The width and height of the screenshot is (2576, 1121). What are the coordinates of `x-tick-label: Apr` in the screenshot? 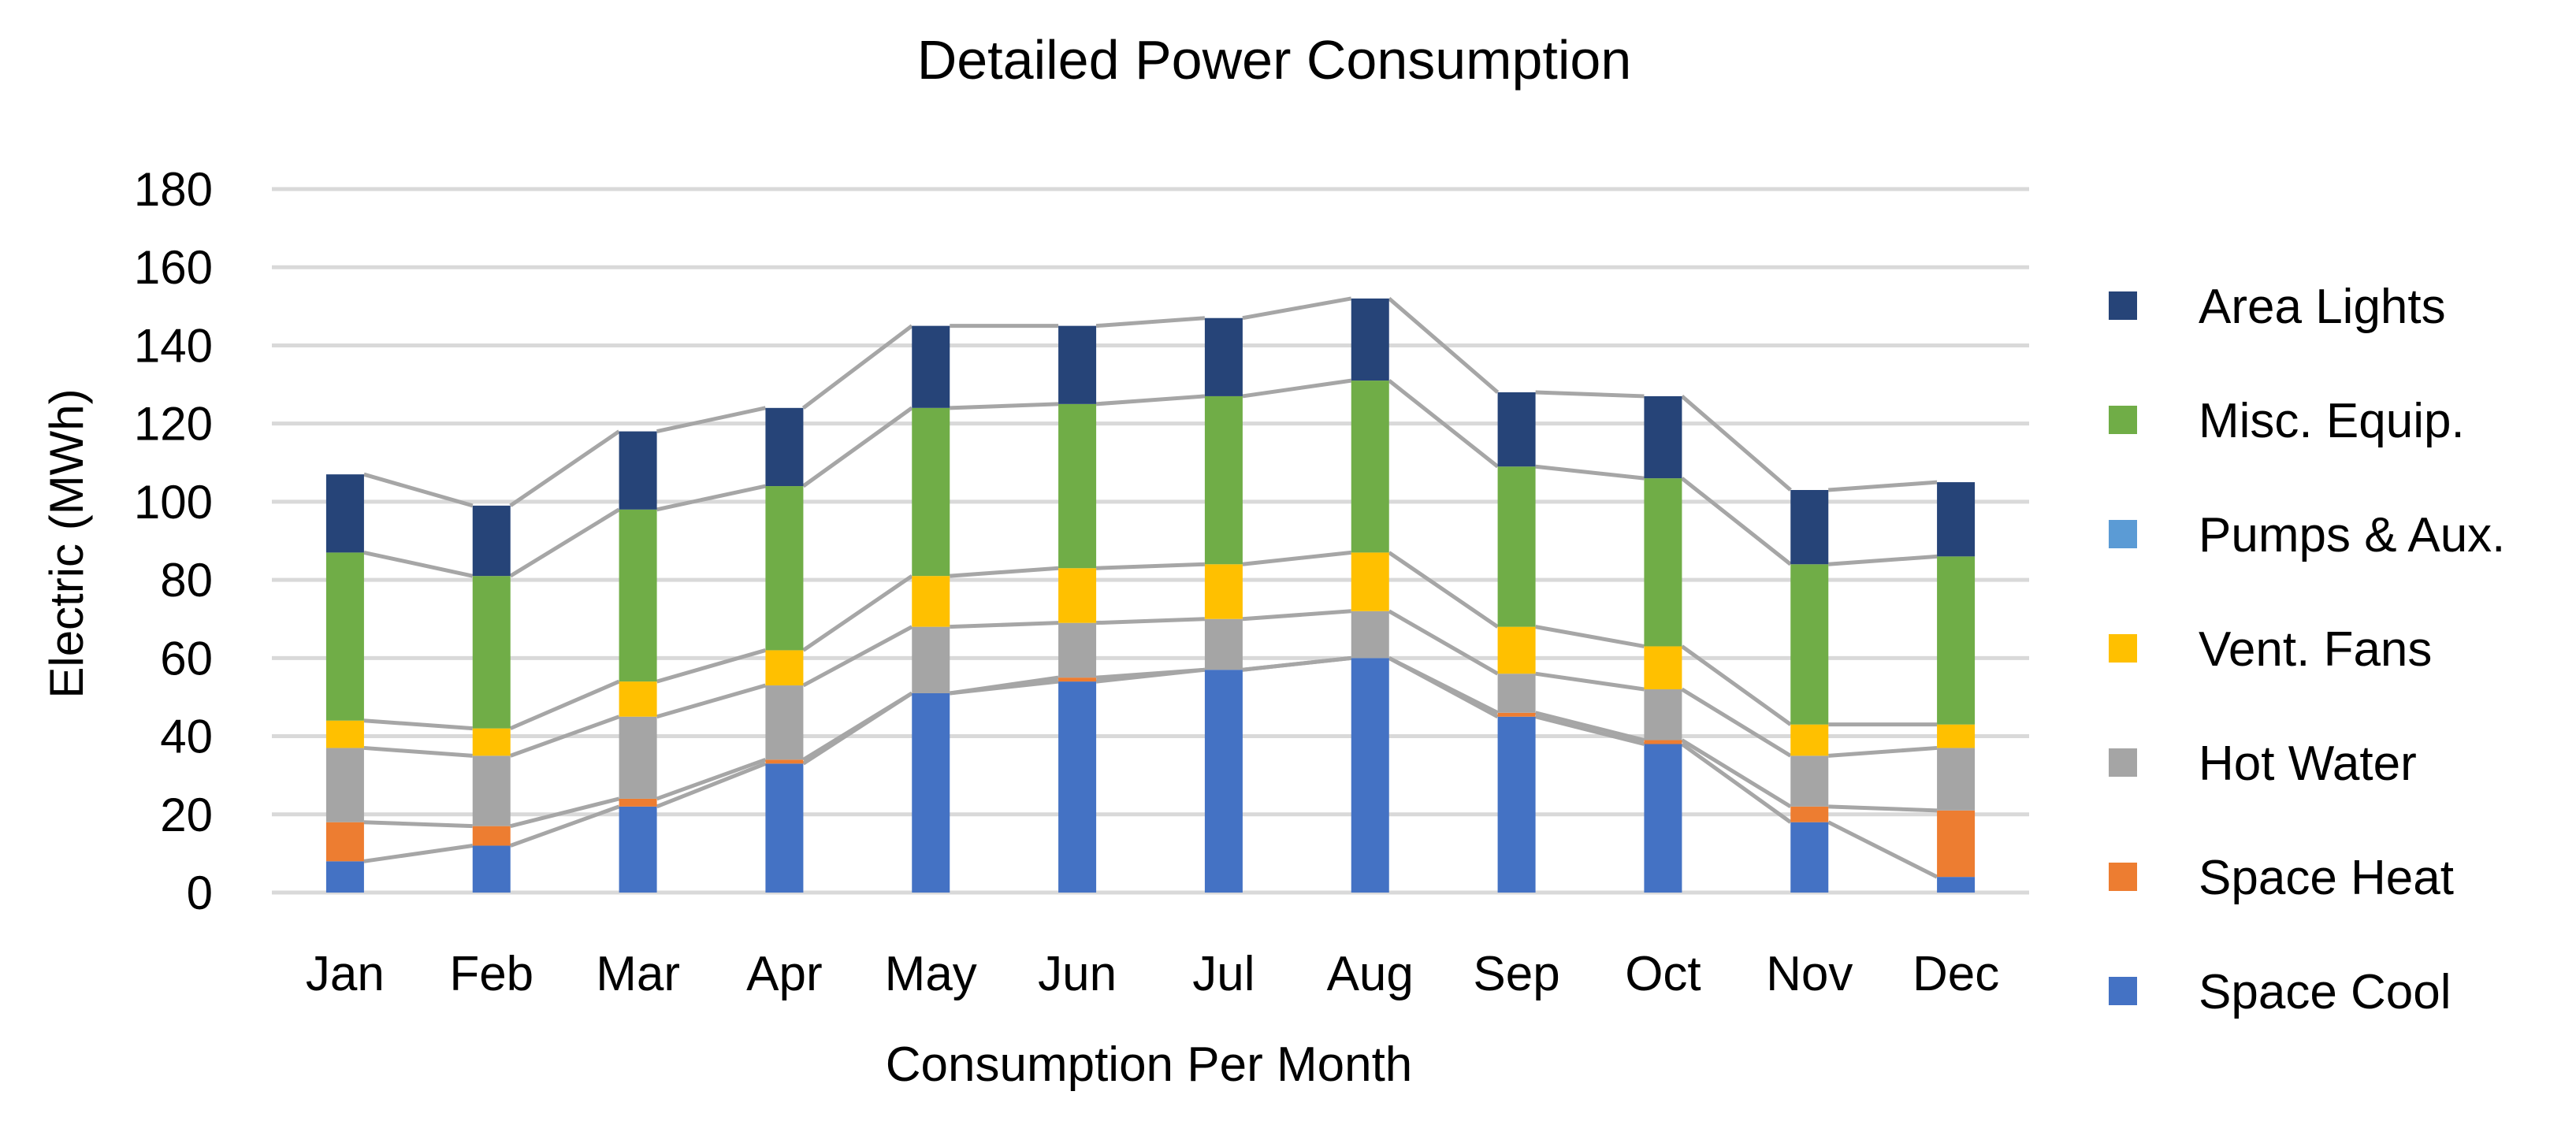 It's located at (784, 974).